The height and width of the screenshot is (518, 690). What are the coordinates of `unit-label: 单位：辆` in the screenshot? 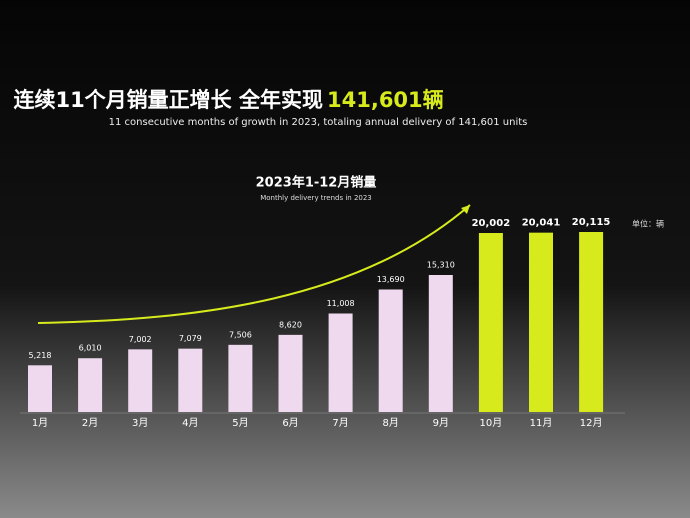 It's located at (648, 224).